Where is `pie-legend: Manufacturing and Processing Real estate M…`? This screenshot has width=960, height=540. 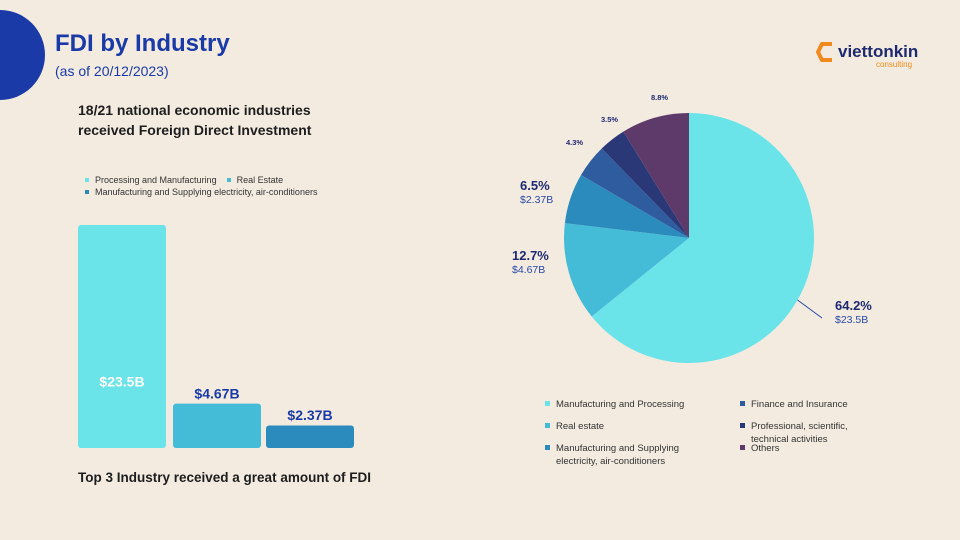 pie-legend: Manufacturing and Processing Real estate M… is located at coordinates (715, 440).